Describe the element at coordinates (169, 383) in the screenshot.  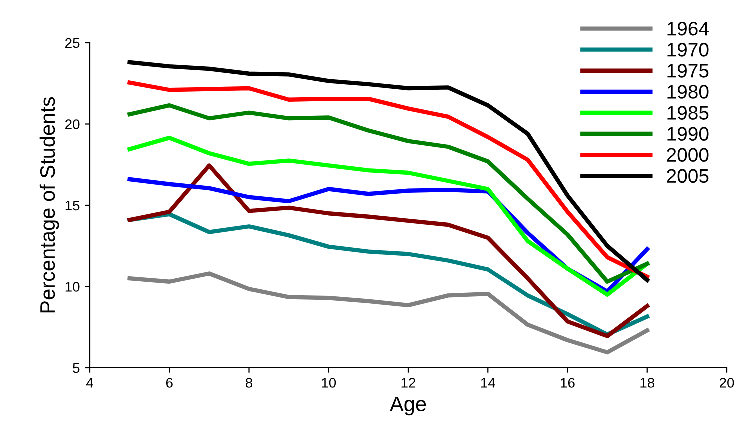
I see `x-tick-label: 6` at that location.